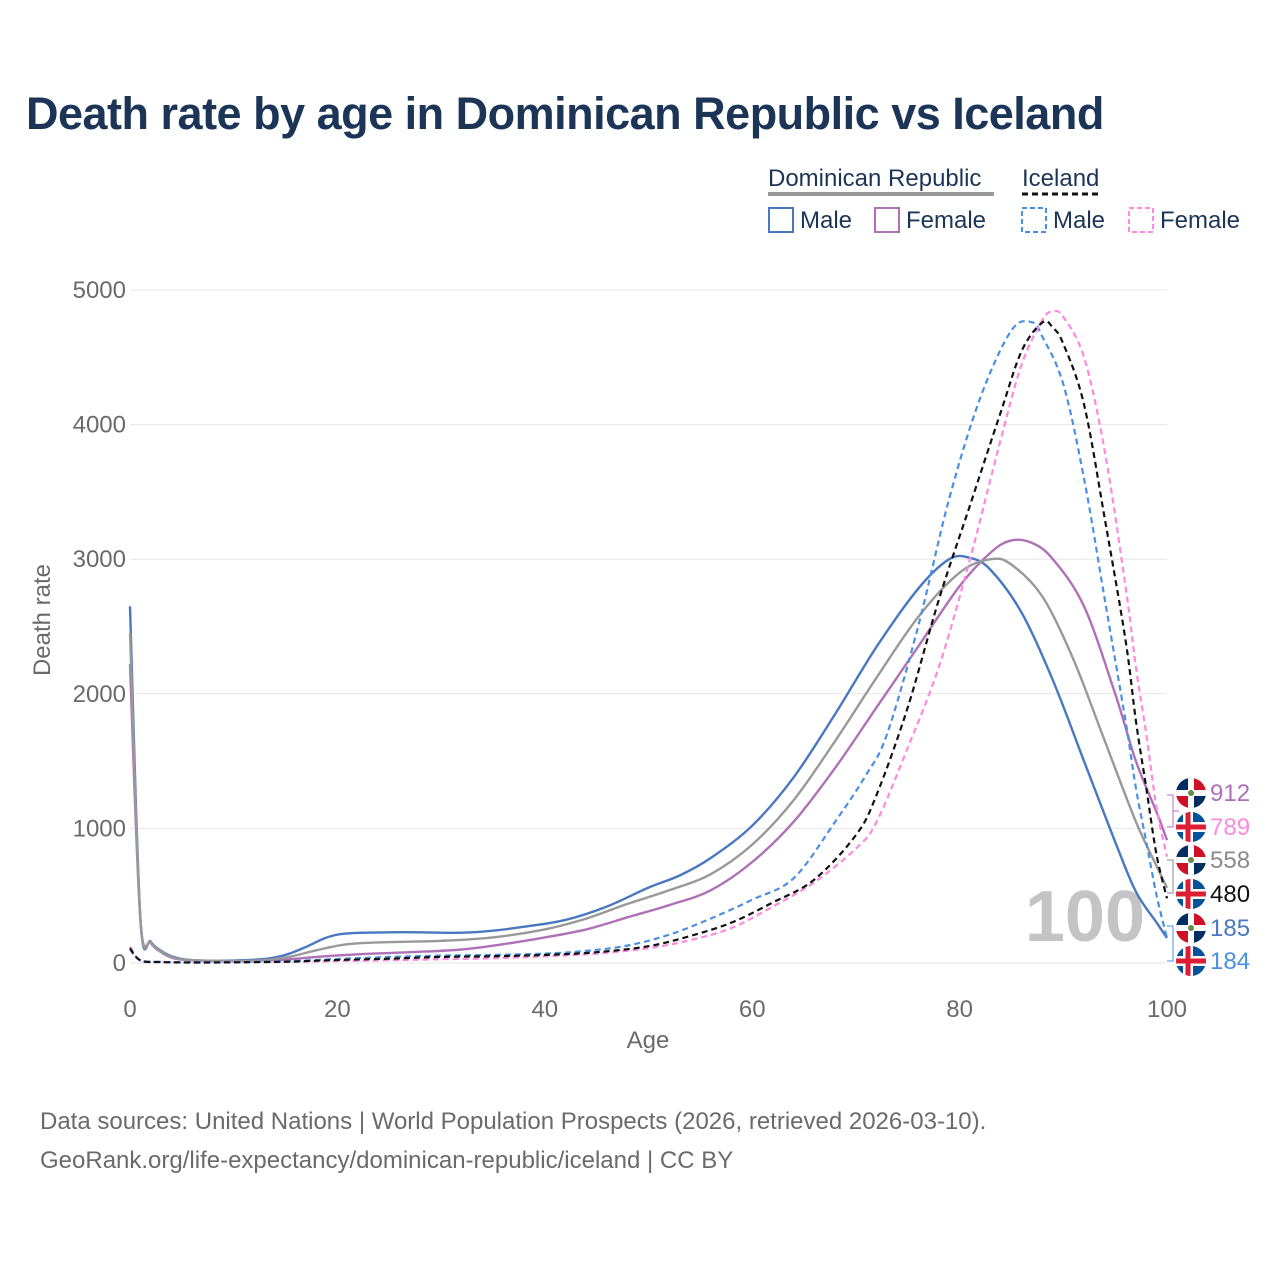 This screenshot has width=1280, height=1280. What do you see at coordinates (887, 220) in the screenshot?
I see `legend-swatch-dr-female` at bounding box center [887, 220].